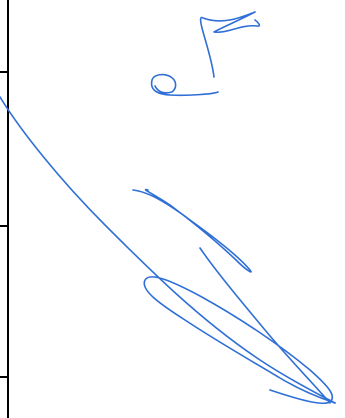  I want to click on signature-tail-stroke, so click(265, 325).